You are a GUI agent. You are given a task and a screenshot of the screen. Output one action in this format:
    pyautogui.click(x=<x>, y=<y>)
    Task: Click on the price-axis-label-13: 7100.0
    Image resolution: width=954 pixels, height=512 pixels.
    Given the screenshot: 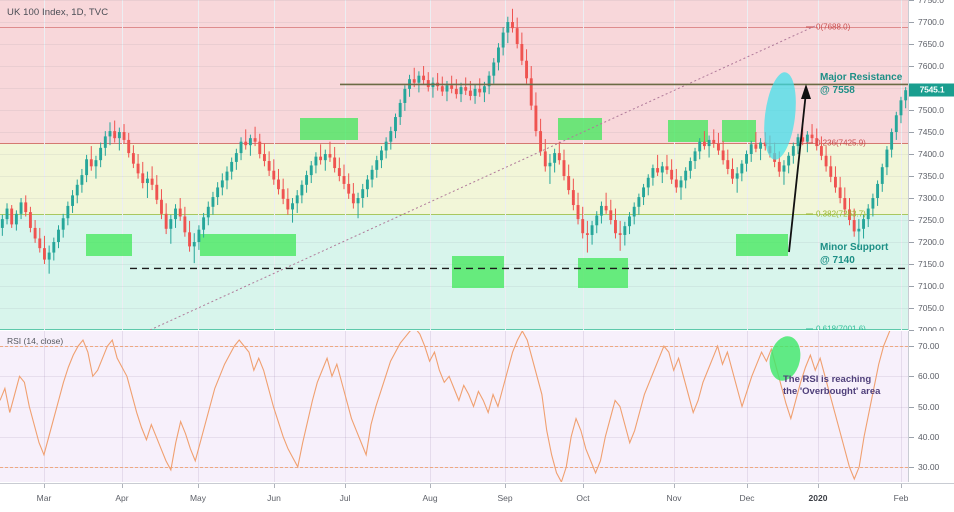 What is the action you would take?
    pyautogui.click(x=931, y=286)
    